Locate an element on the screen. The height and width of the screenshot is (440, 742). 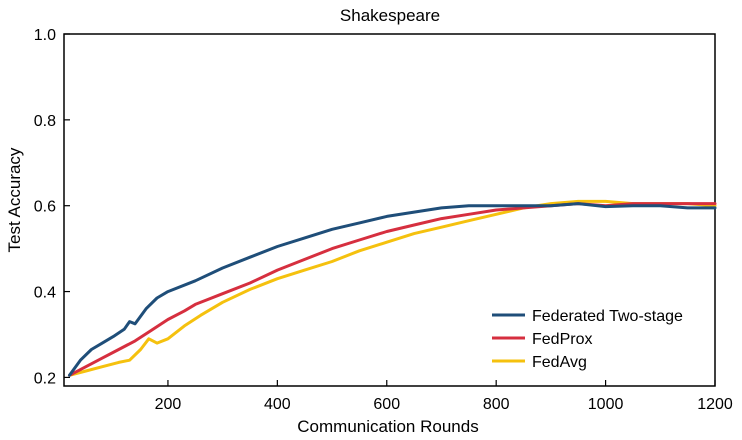
legend-label: Federated Two-stage is located at coordinates (607, 316).